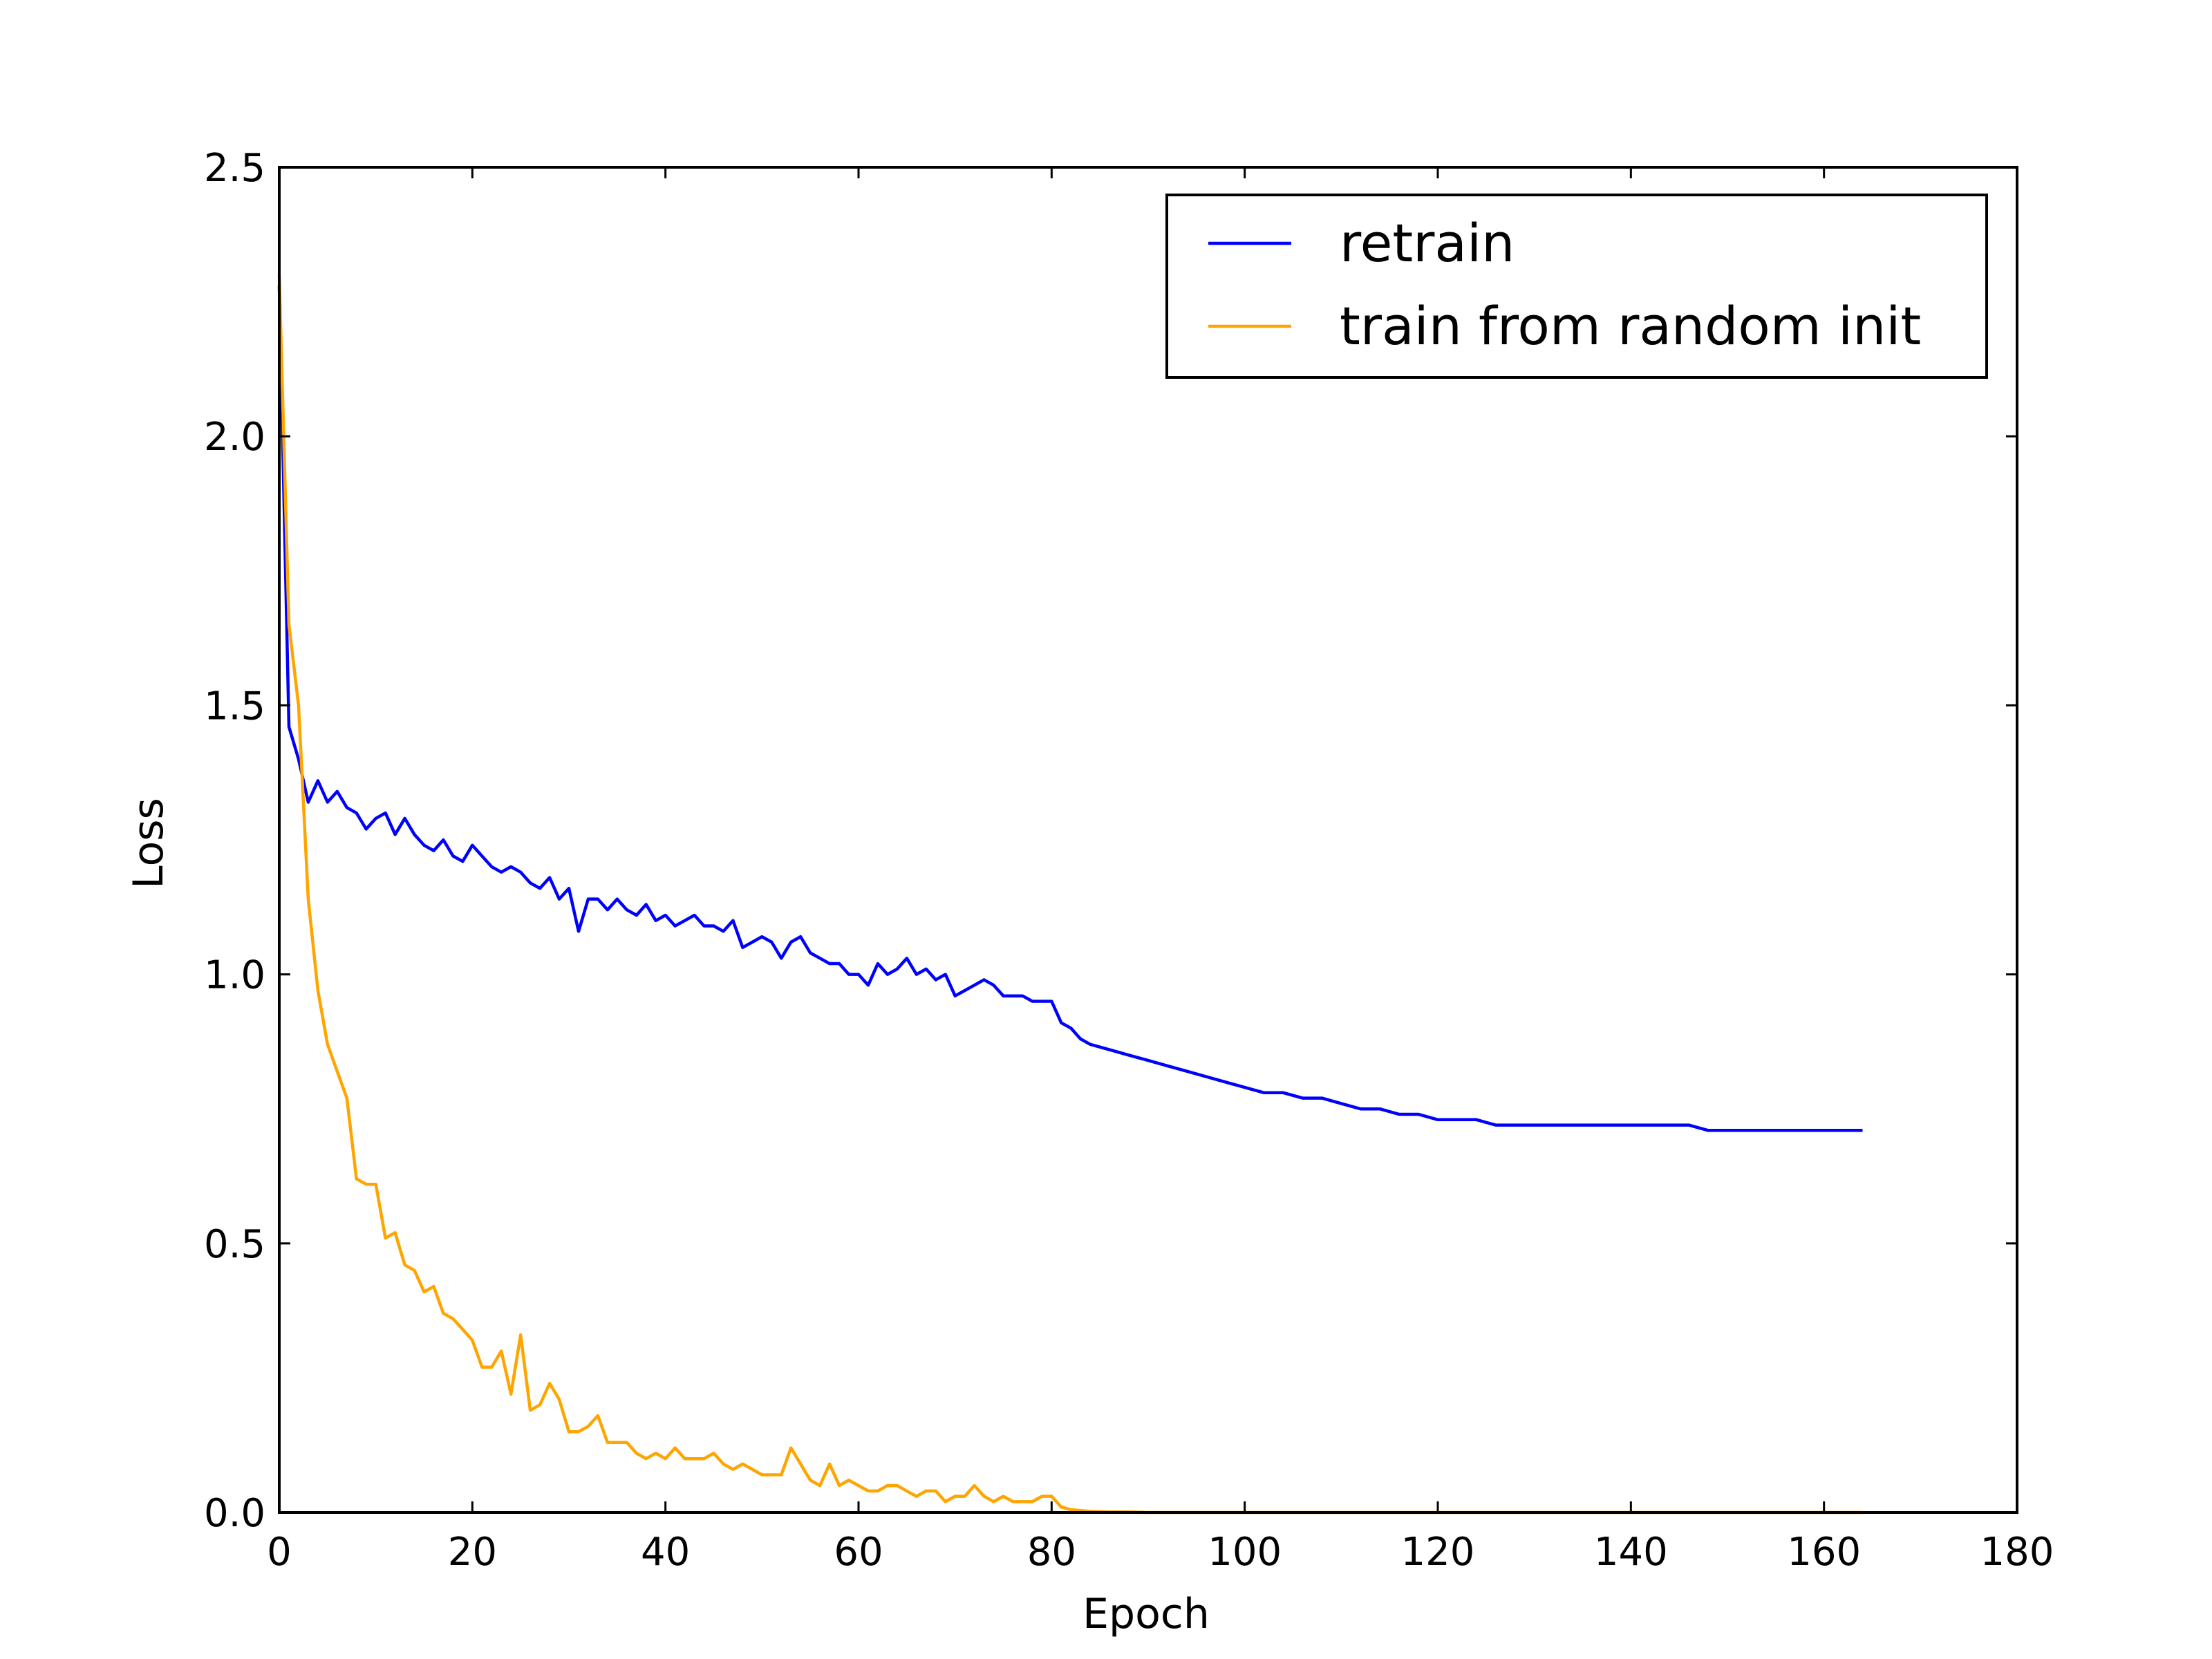  Describe the element at coordinates (665, 1553) in the screenshot. I see `x-tick-label: 40` at that location.